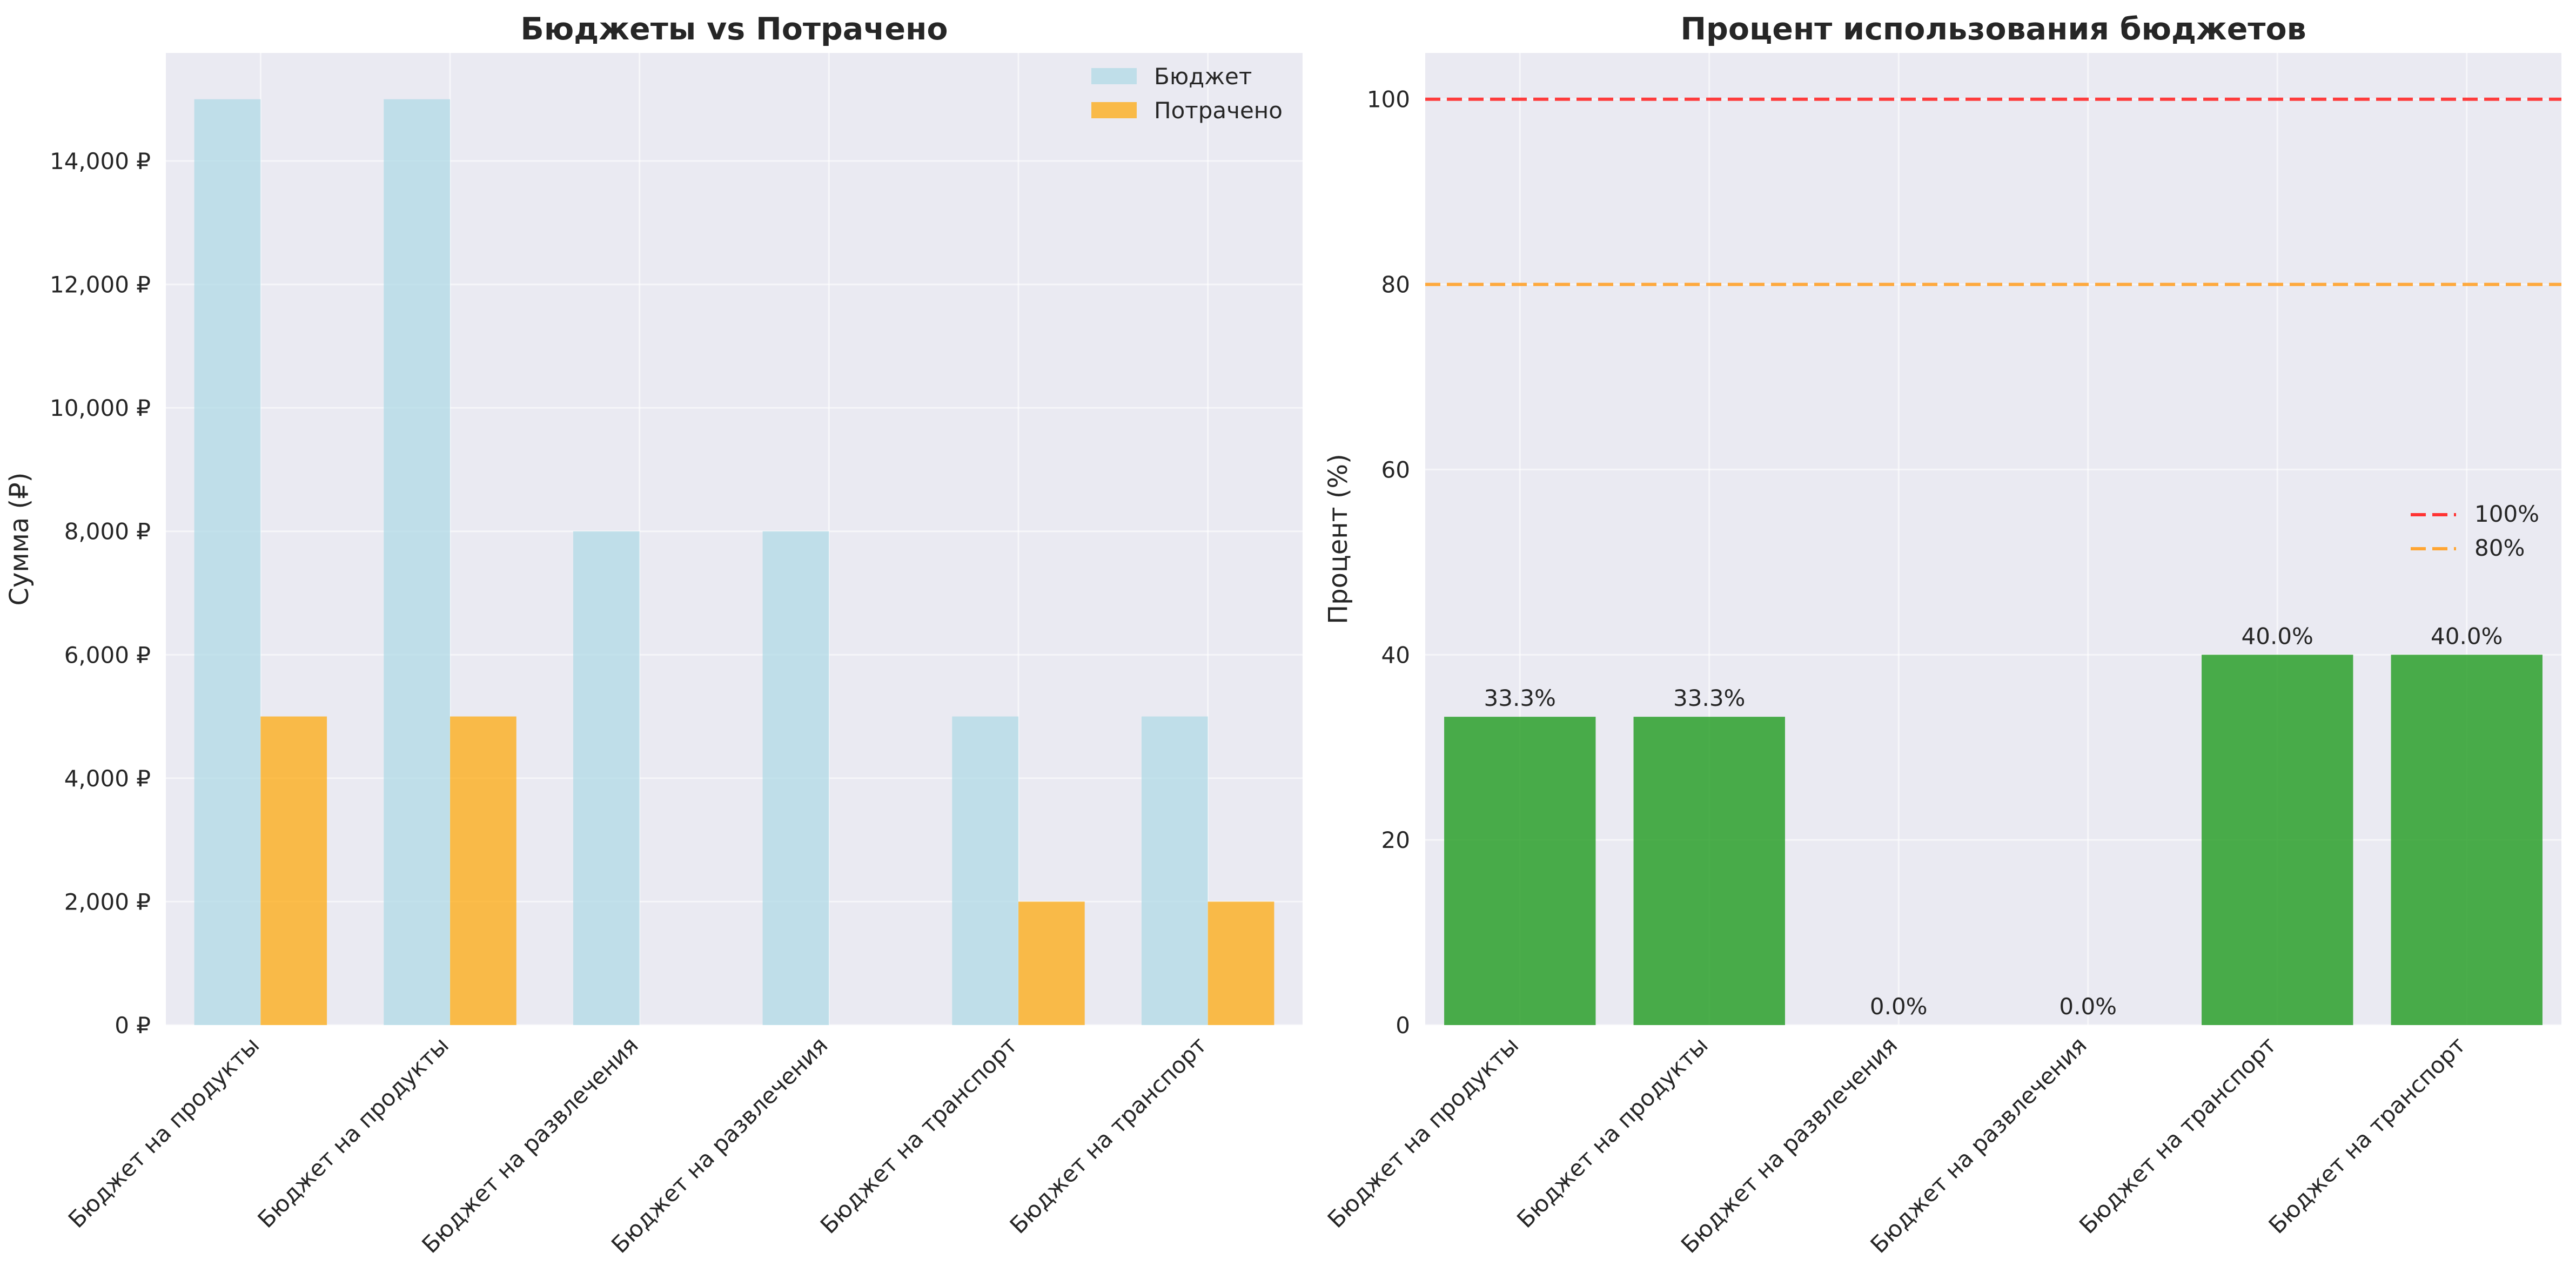  What do you see at coordinates (1994, 821) in the screenshot?
I see `value-labels: 33.3% 33.3% 0.0% 0.0% 40.0% 40.0%` at bounding box center [1994, 821].